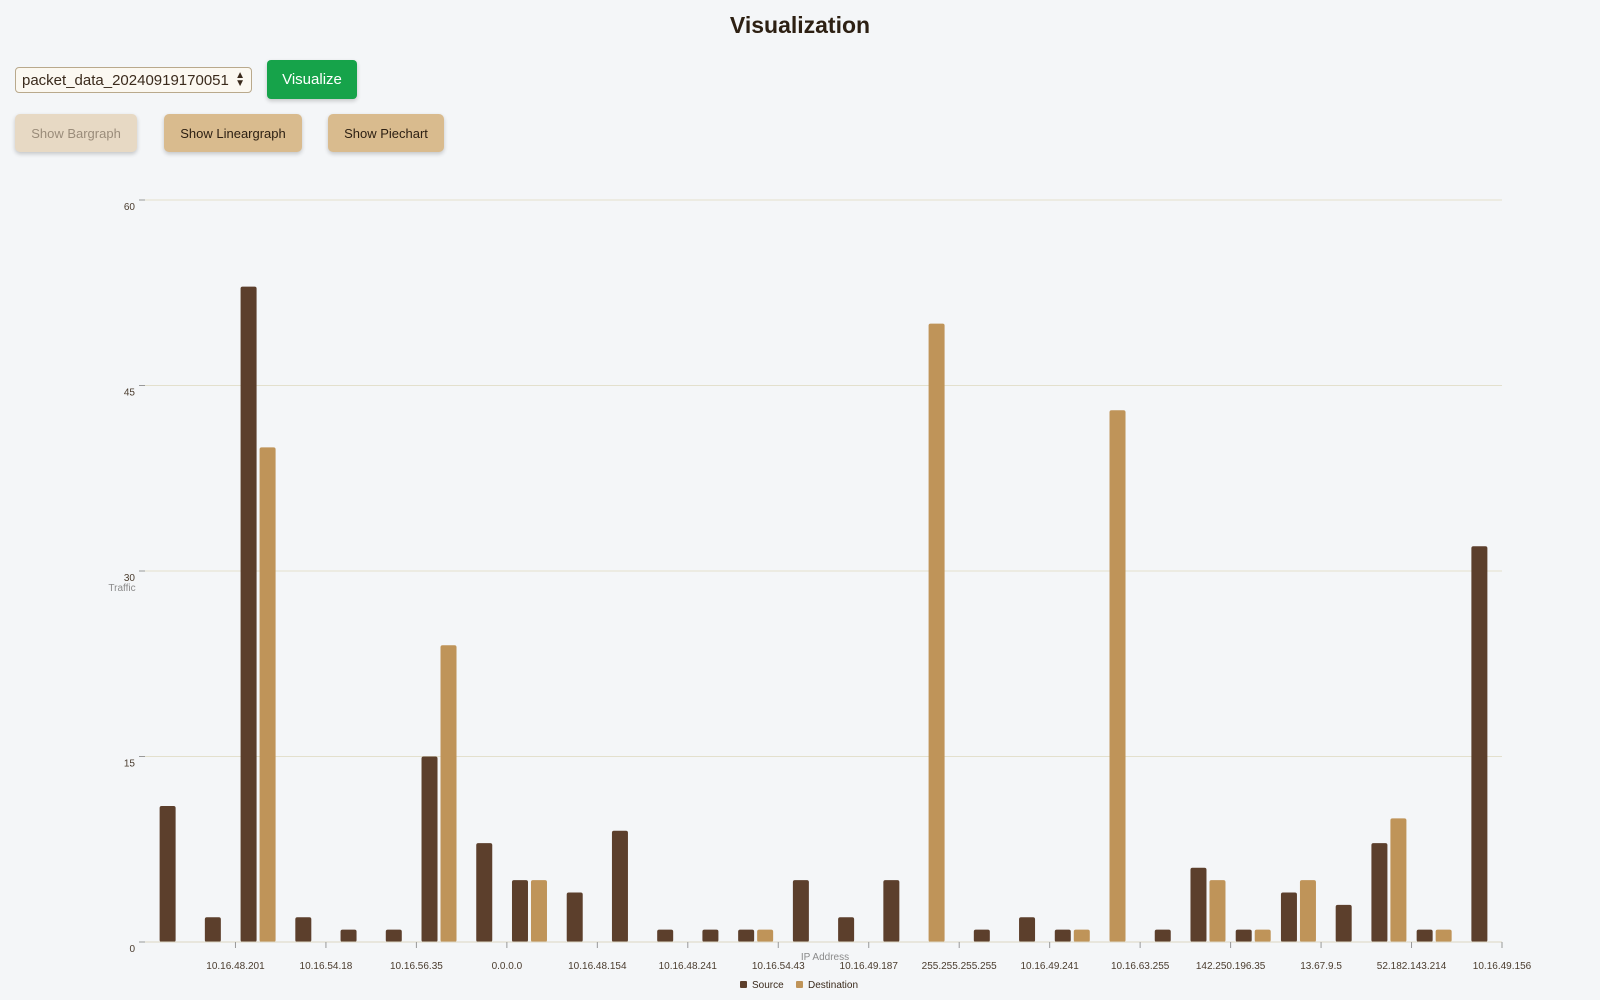  What do you see at coordinates (1049, 966) in the screenshot?
I see `x-tick-label: 10.16.49.241` at bounding box center [1049, 966].